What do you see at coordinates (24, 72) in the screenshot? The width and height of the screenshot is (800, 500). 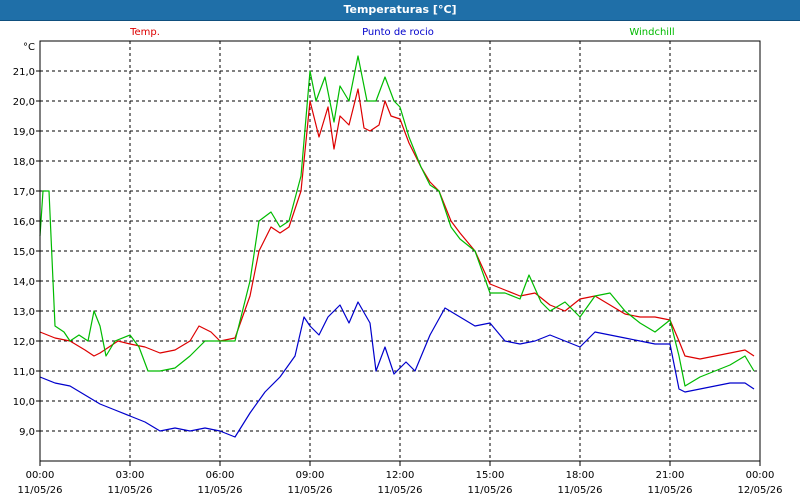 I see `y-tick-label: 21,0` at bounding box center [24, 72].